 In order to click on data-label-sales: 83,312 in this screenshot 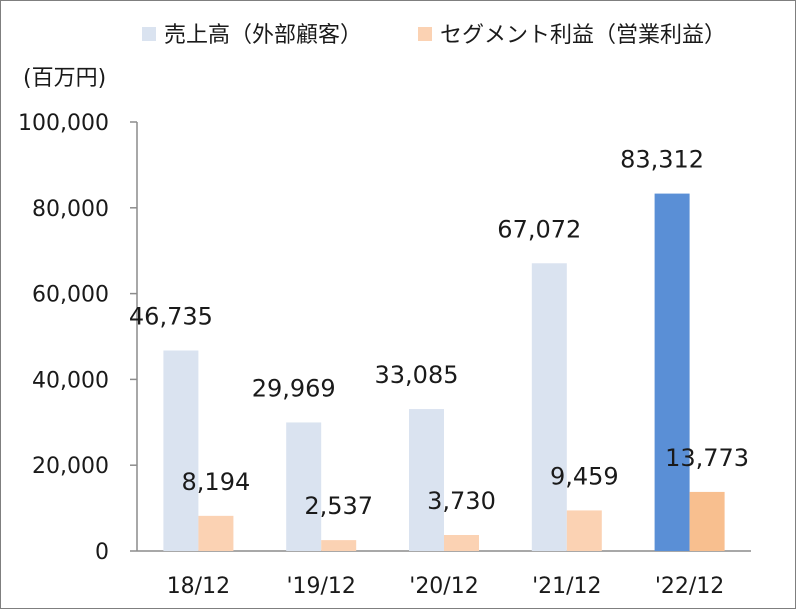, I will do `click(662, 160)`.